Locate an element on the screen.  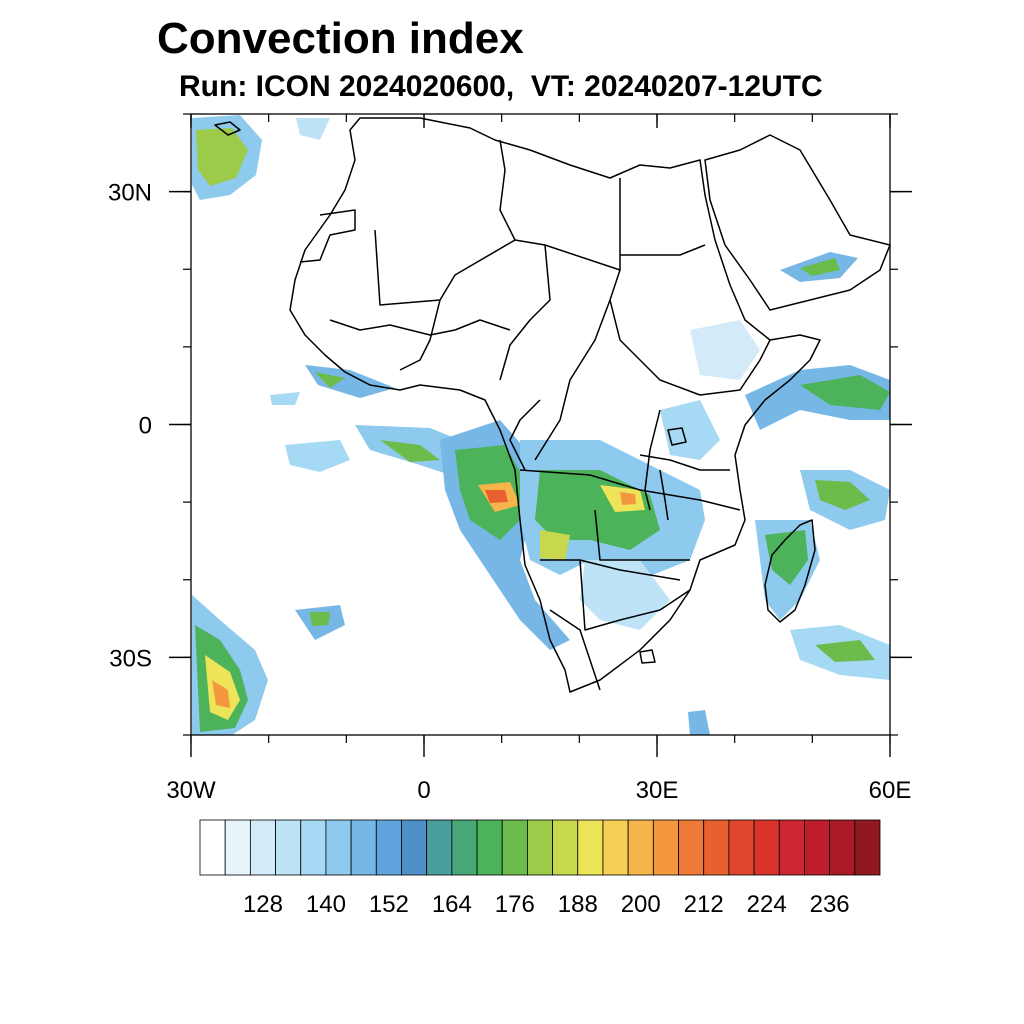
colorbar-label: 236 is located at coordinates (830, 904).